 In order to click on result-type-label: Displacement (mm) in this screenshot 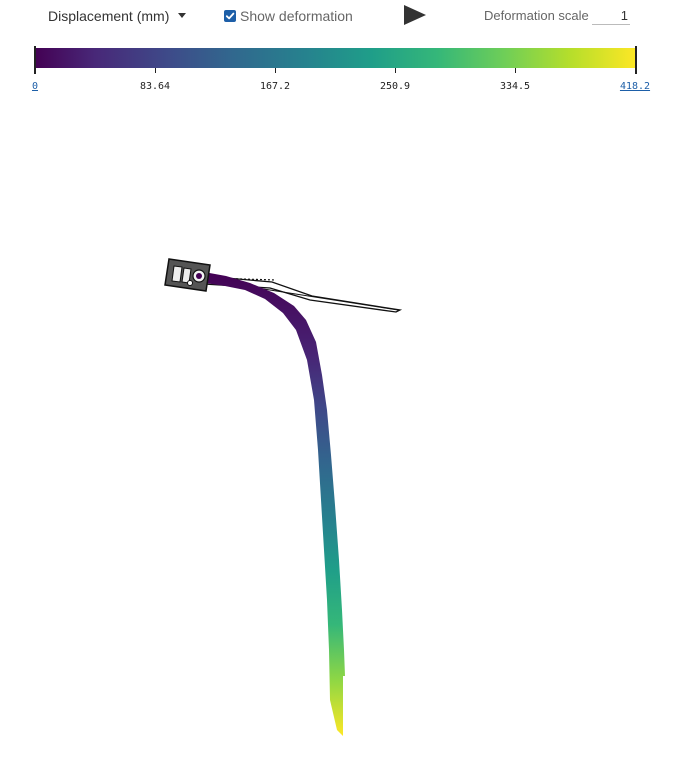, I will do `click(109, 16)`.